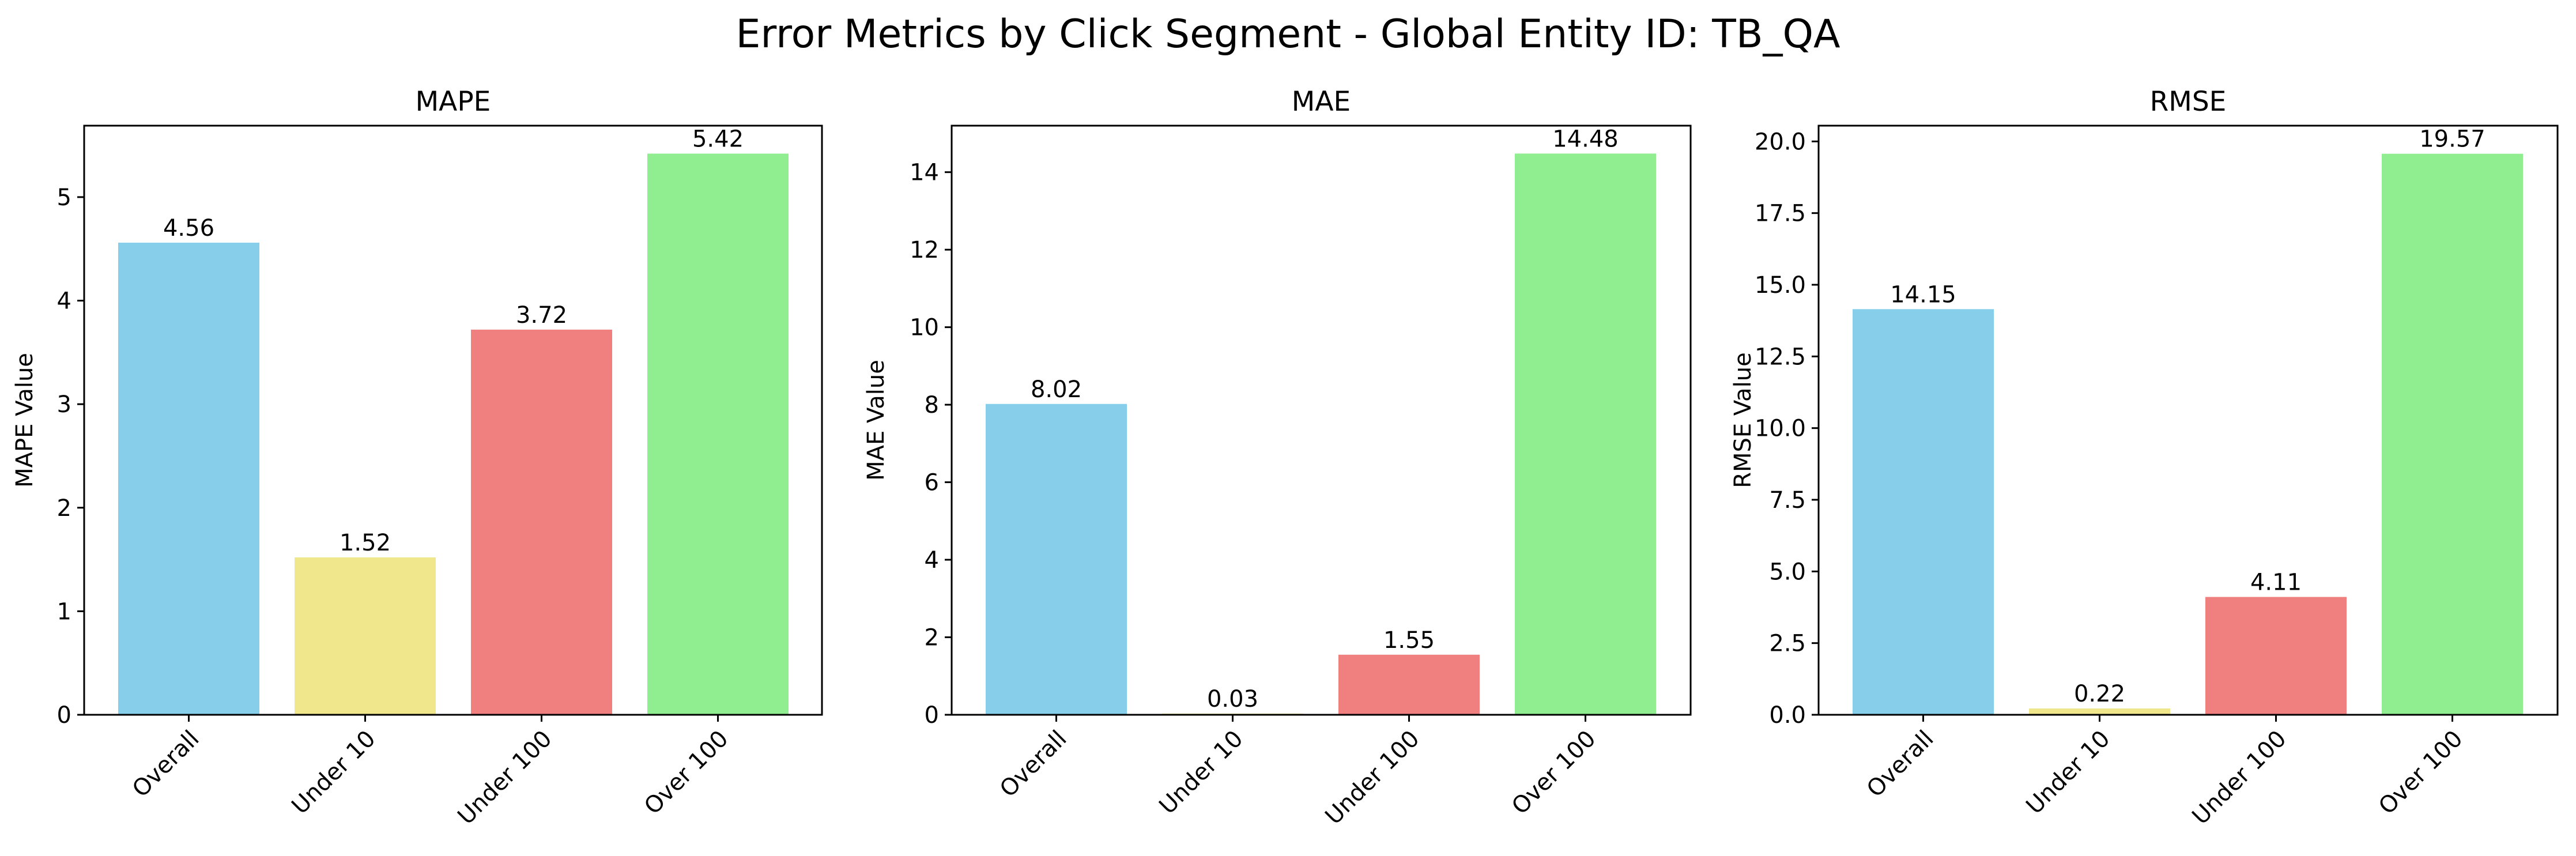 Image resolution: width=2576 pixels, height=856 pixels. Describe the element at coordinates (876, 420) in the screenshot. I see `y-axis-label: MAE Value` at that location.